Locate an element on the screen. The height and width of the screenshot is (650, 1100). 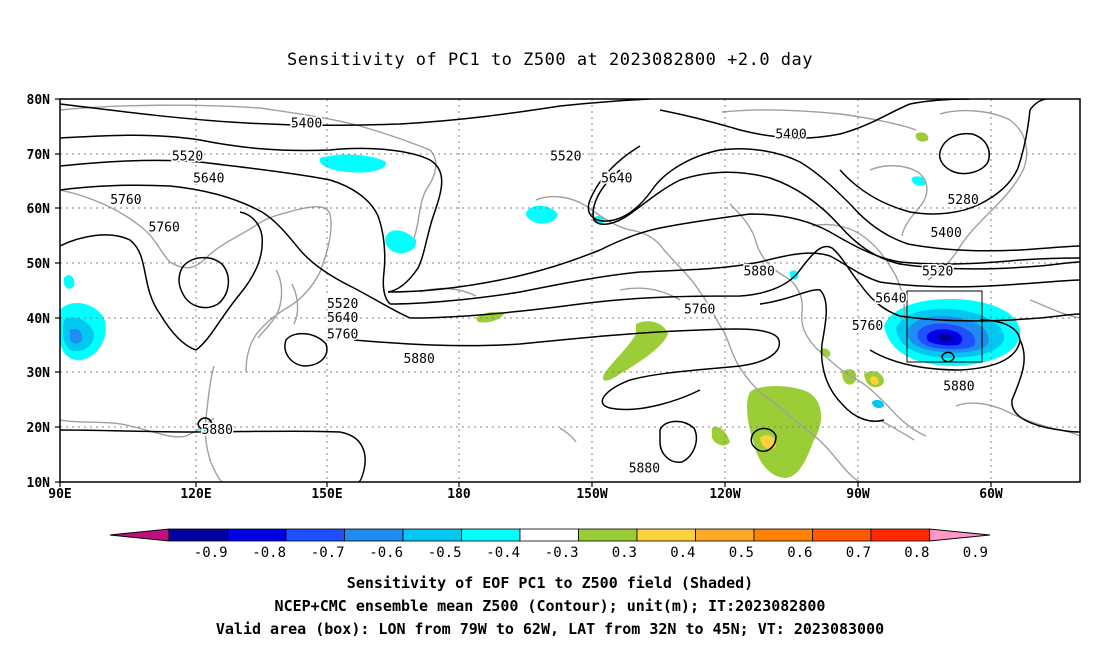
contour-5520-north is located at coordinates (833, 198).